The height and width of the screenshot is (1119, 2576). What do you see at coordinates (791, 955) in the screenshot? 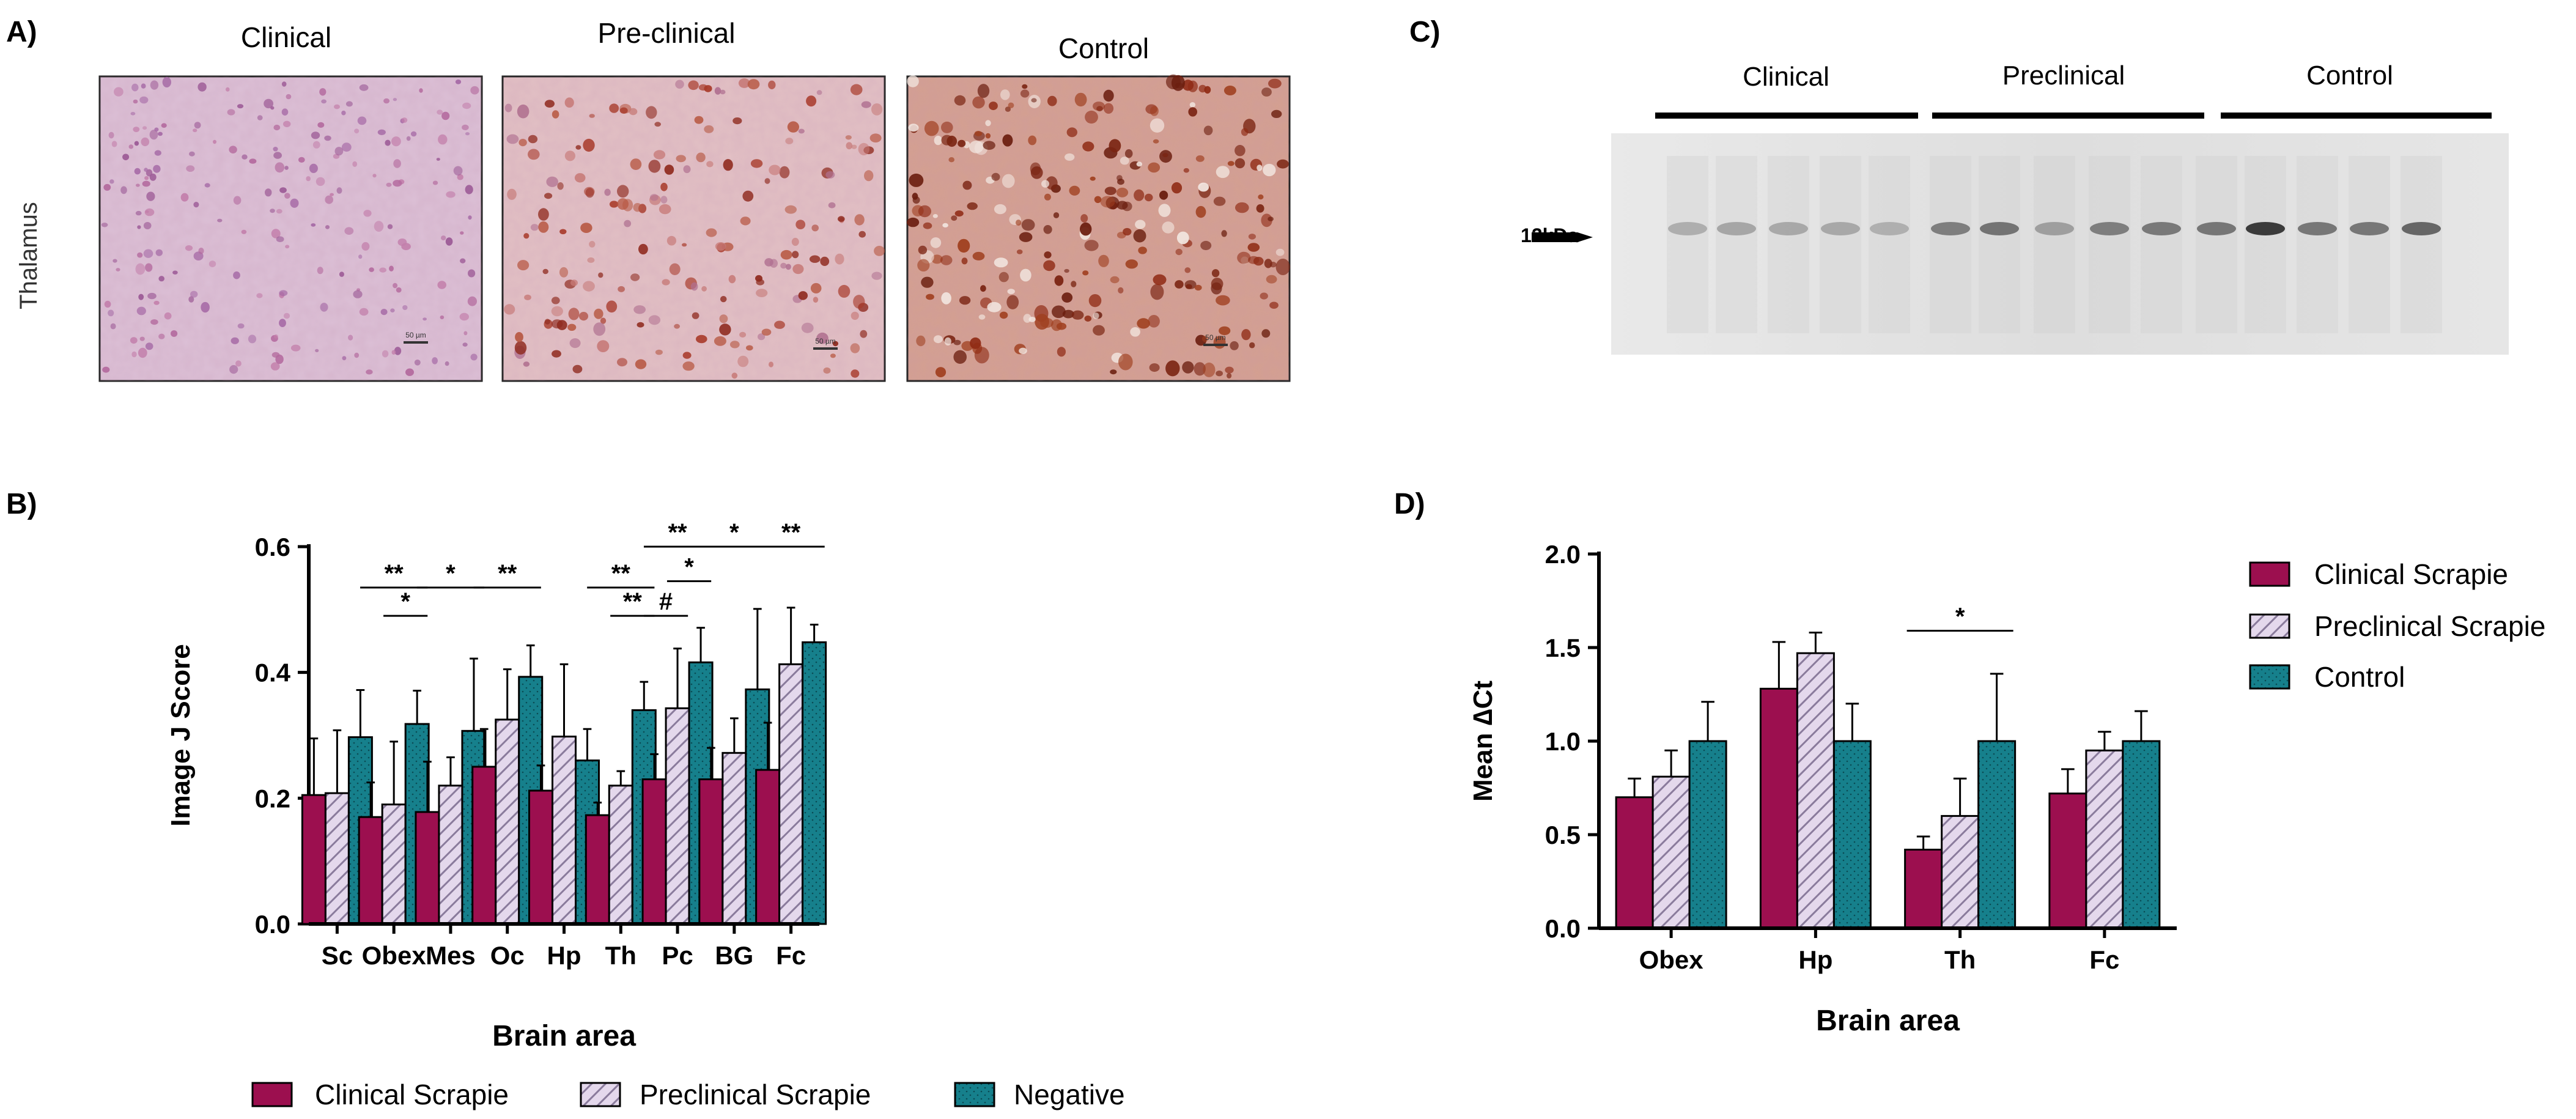
I see `x-tick-label: Fc` at bounding box center [791, 955].